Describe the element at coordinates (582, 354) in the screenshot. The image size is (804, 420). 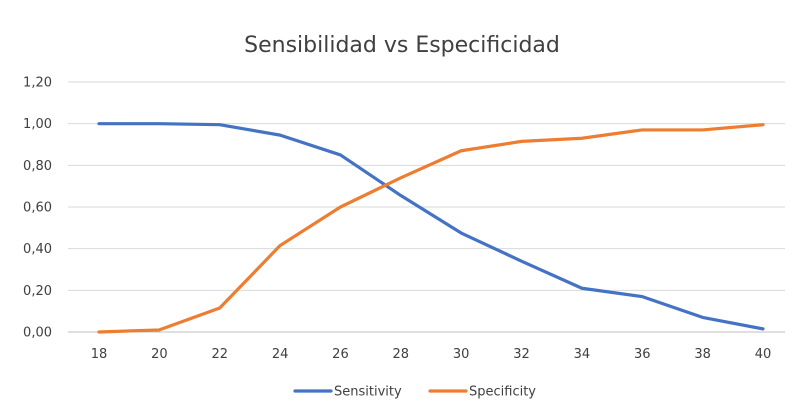
I see `x-tick-label: 34` at that location.